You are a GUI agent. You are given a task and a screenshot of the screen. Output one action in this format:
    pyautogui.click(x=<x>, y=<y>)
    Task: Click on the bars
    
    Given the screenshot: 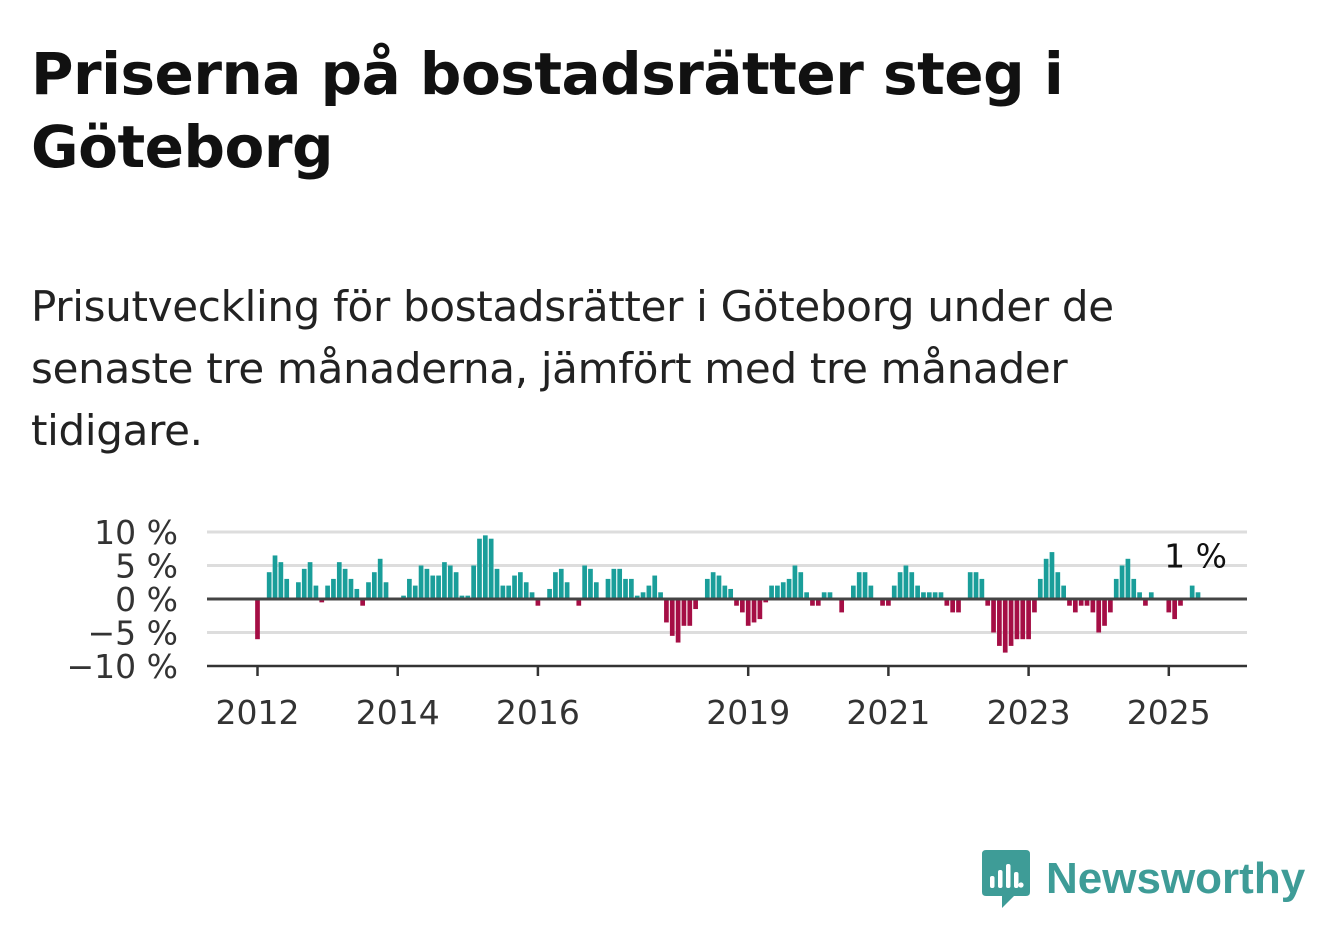 What is the action you would take?
    pyautogui.click(x=728, y=594)
    